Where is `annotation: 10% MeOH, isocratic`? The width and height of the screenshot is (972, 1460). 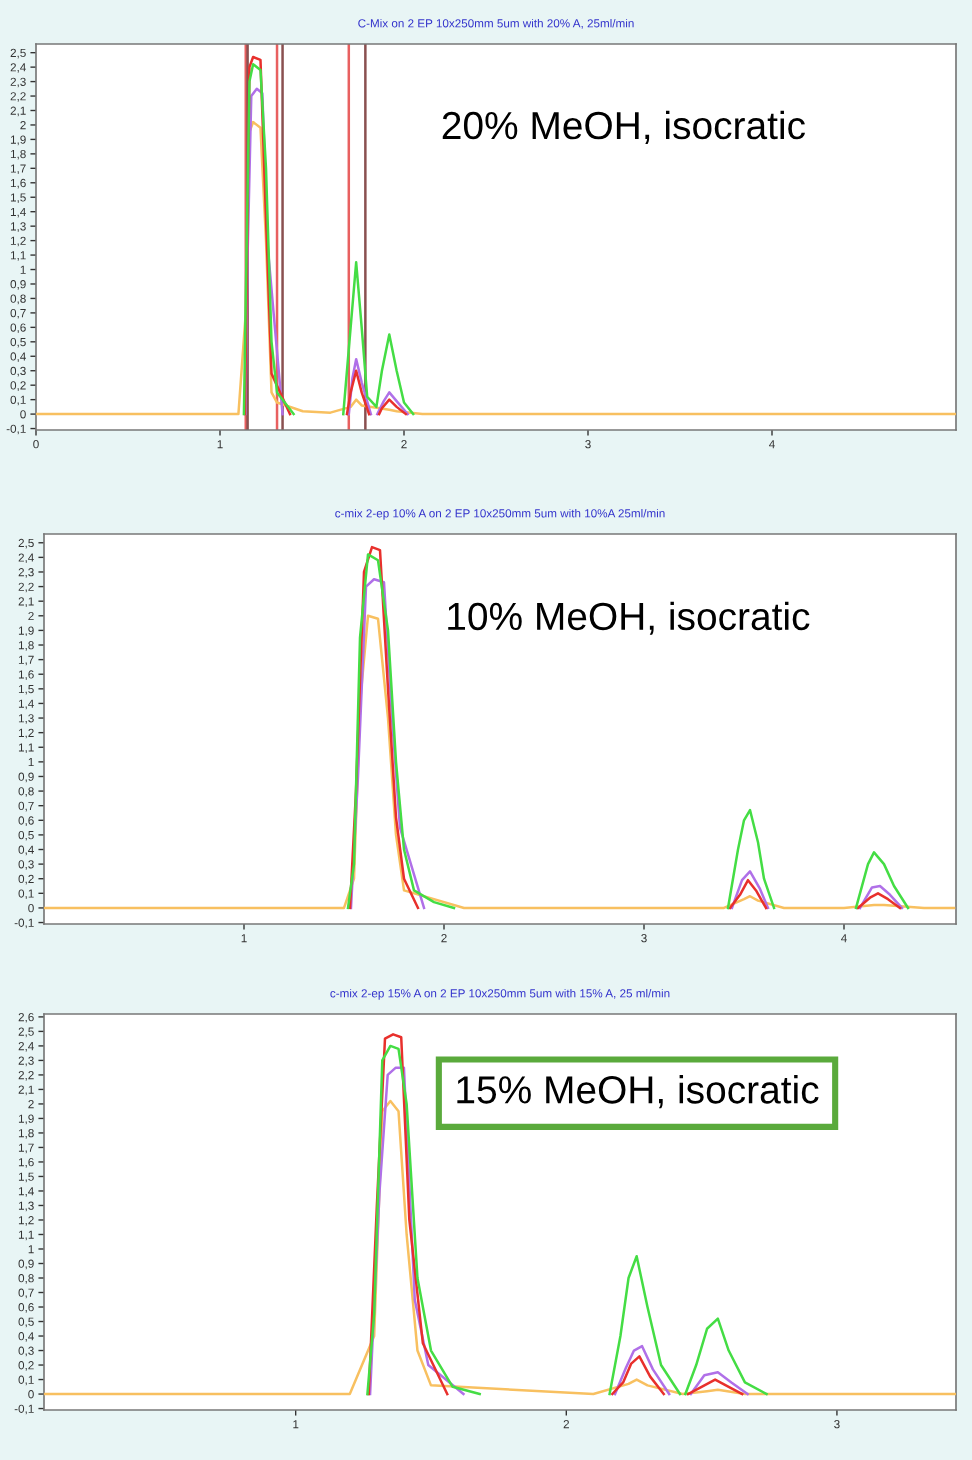
annotation: 10% MeOH, isocratic is located at coordinates (629, 618).